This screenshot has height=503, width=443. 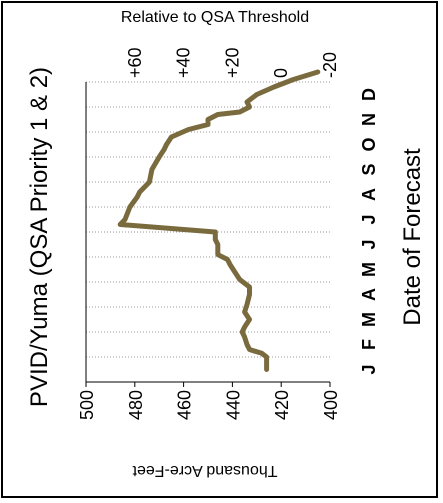 What do you see at coordinates (39, 237) in the screenshot?
I see `chart-title: PVID/Yuma (QSA Priority 1 & 2)` at bounding box center [39, 237].